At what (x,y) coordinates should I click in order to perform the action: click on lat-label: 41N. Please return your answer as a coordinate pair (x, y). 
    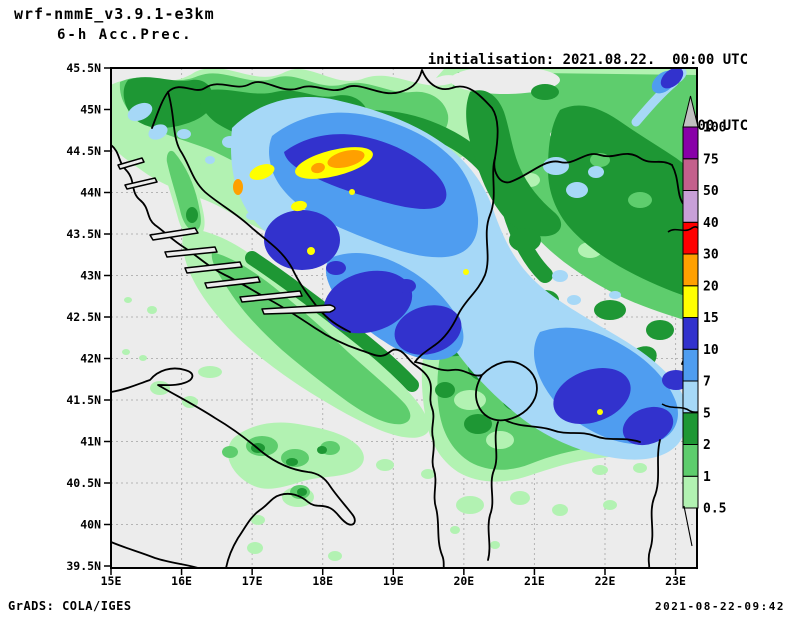
    Looking at the image, I should click on (90, 442).